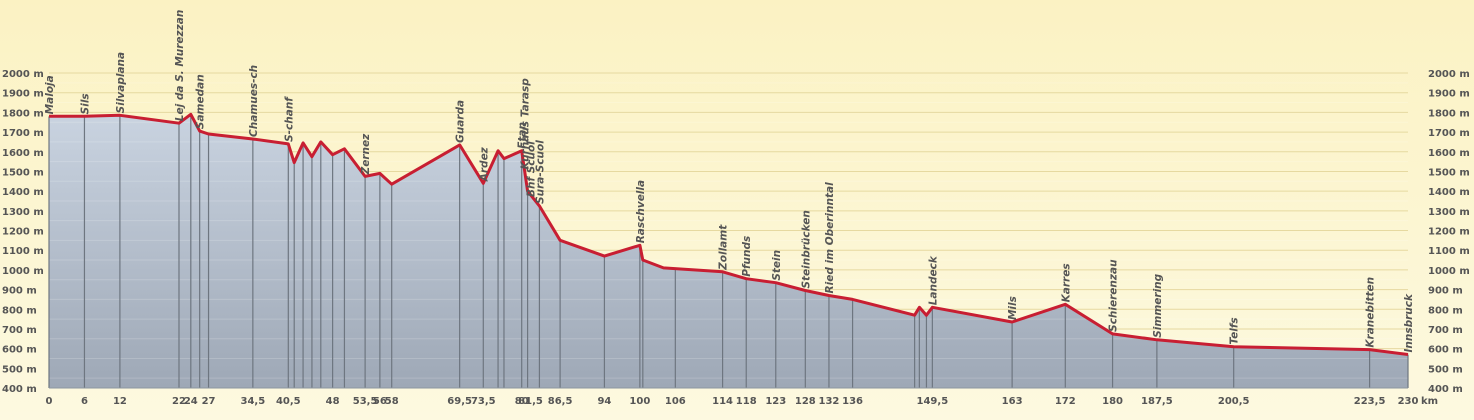  I want to click on x-tick-label: 230, so click(1408, 401).